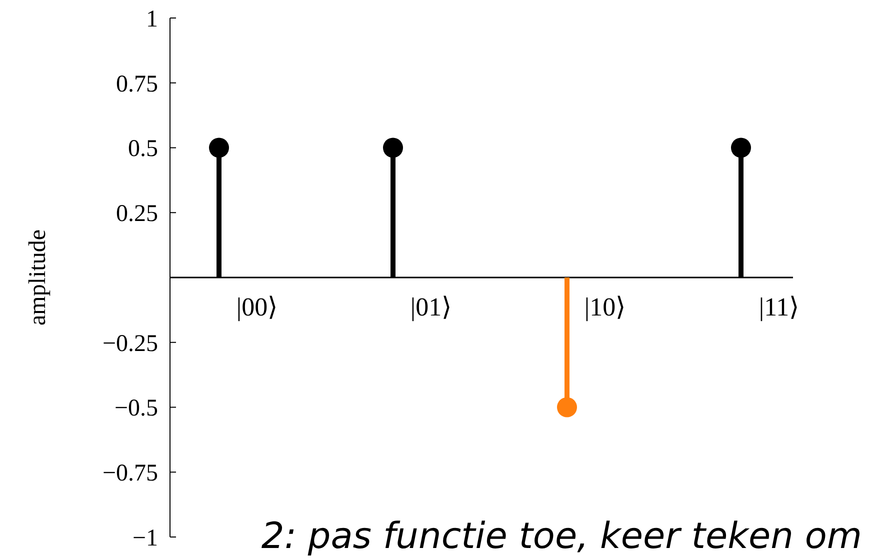 The height and width of the screenshot is (558, 882). What do you see at coordinates (605, 307) in the screenshot?
I see `x-tick-label: |10⟩` at bounding box center [605, 307].